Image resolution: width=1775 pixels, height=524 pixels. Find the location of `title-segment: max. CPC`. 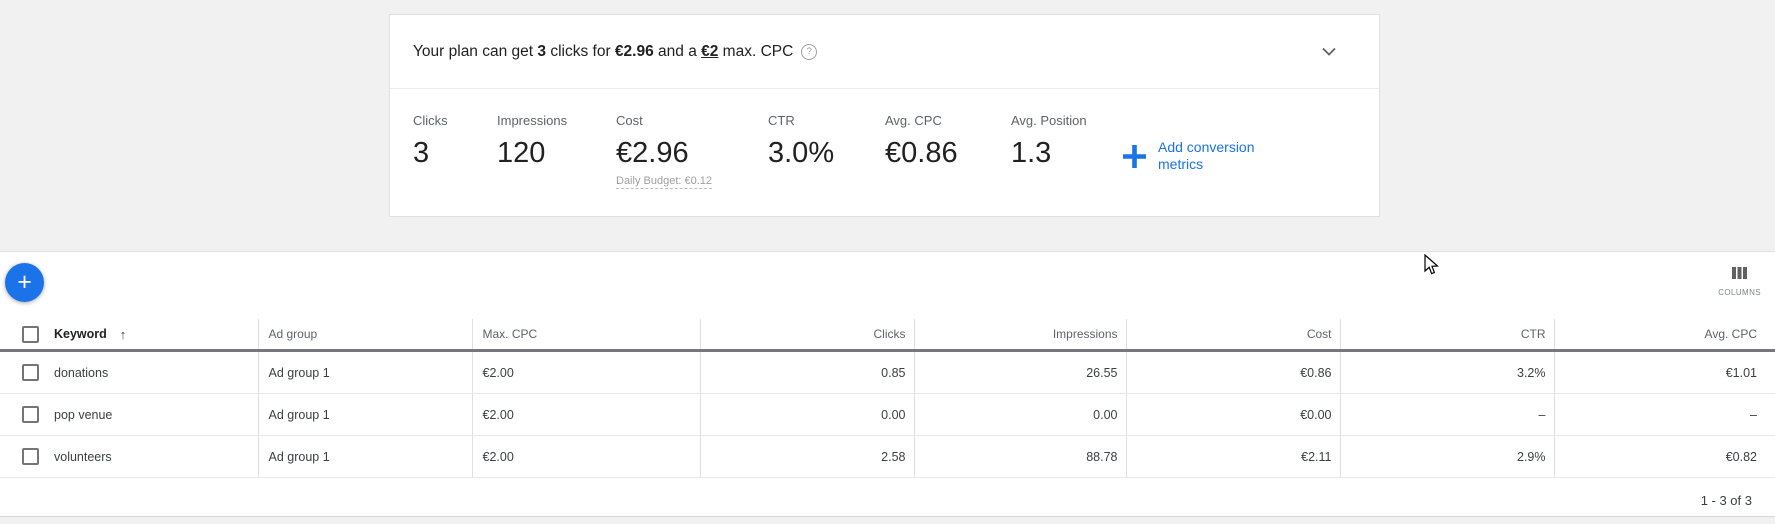

title-segment: max. CPC is located at coordinates (756, 51).